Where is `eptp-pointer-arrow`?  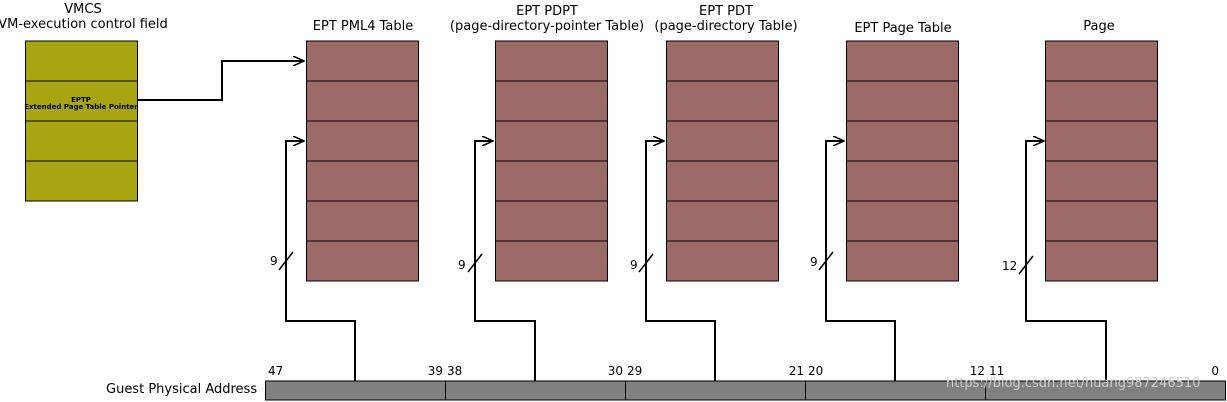 eptp-pointer-arrow is located at coordinates (220, 81).